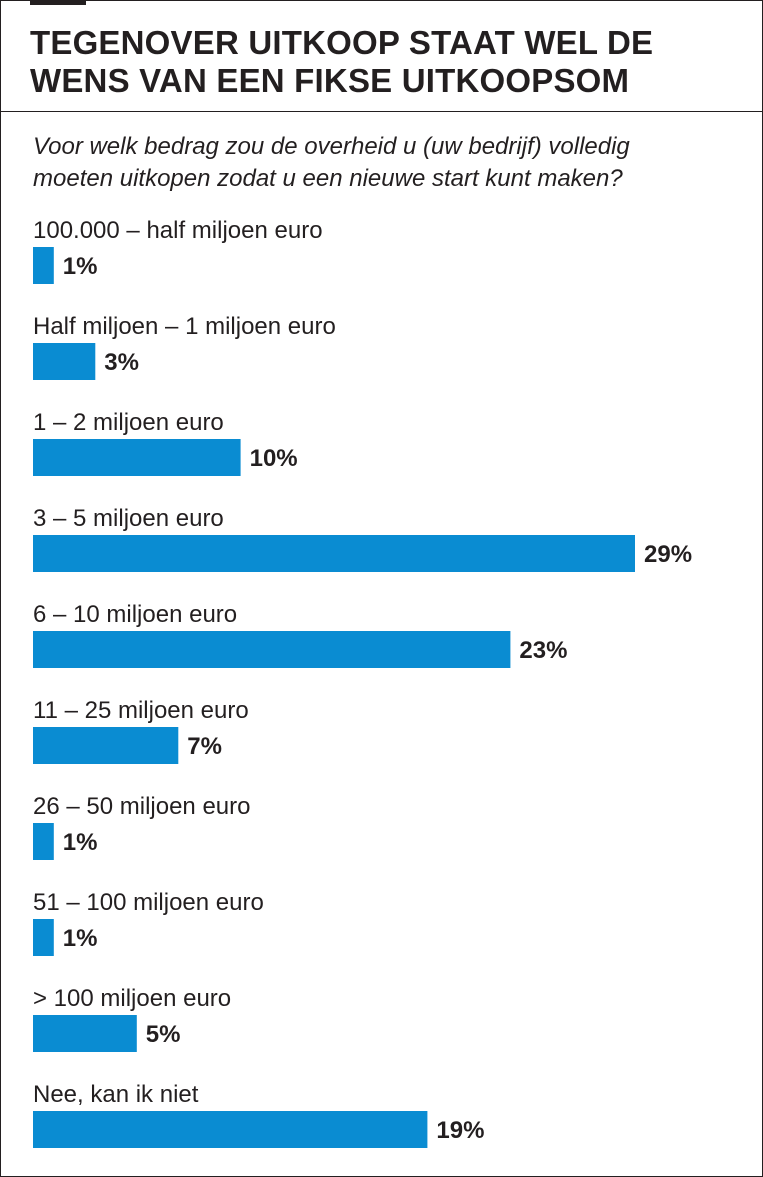 The width and height of the screenshot is (763, 1177). I want to click on category-label: 51 – 100 miljoen euro, so click(148, 902).